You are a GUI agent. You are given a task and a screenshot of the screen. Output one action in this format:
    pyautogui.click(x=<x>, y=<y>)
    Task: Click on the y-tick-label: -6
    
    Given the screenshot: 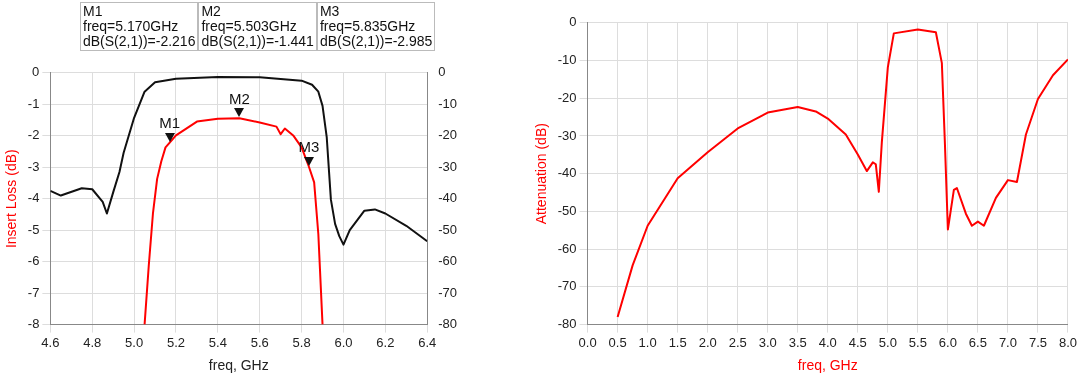 What is the action you would take?
    pyautogui.click(x=33, y=261)
    